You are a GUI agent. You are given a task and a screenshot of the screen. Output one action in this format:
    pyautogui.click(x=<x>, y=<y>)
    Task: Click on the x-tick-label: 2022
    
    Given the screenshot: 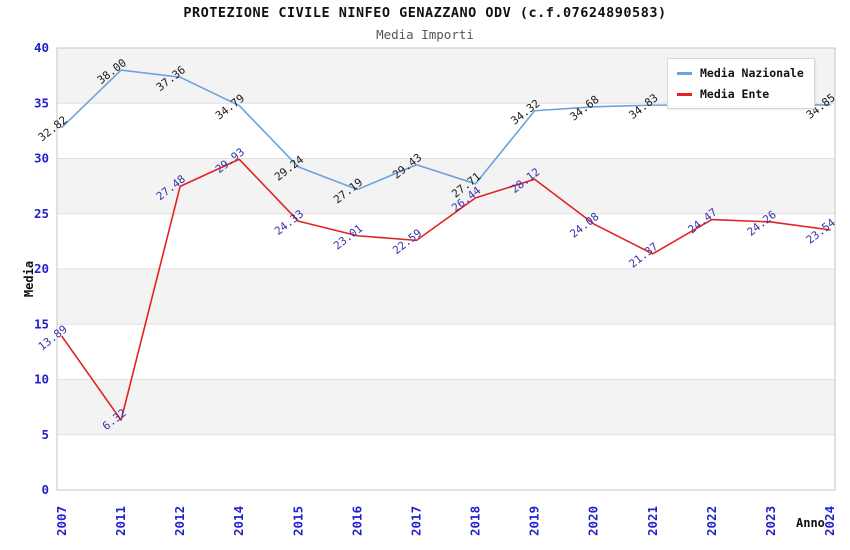 What is the action you would take?
    pyautogui.click(x=711, y=521)
    